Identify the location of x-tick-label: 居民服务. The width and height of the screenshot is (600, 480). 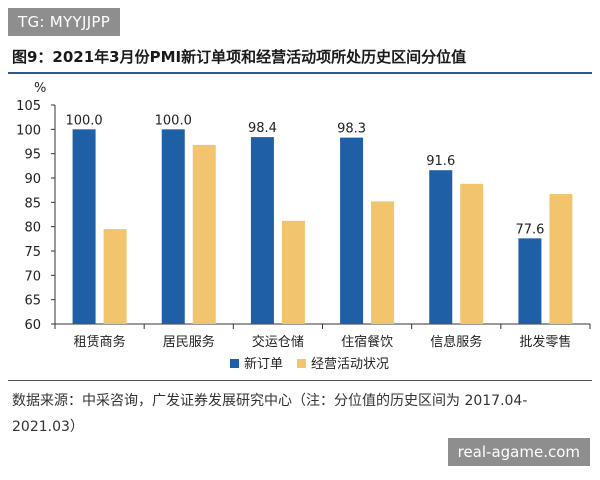
(189, 342).